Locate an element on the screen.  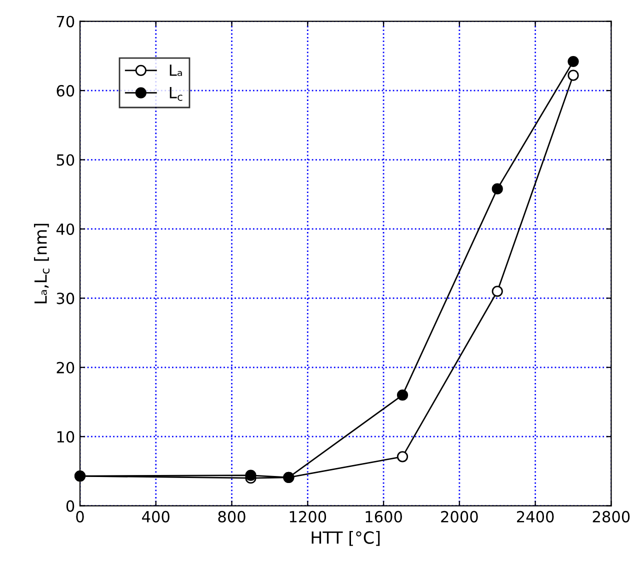
x-tick-label: 800 is located at coordinates (232, 516).